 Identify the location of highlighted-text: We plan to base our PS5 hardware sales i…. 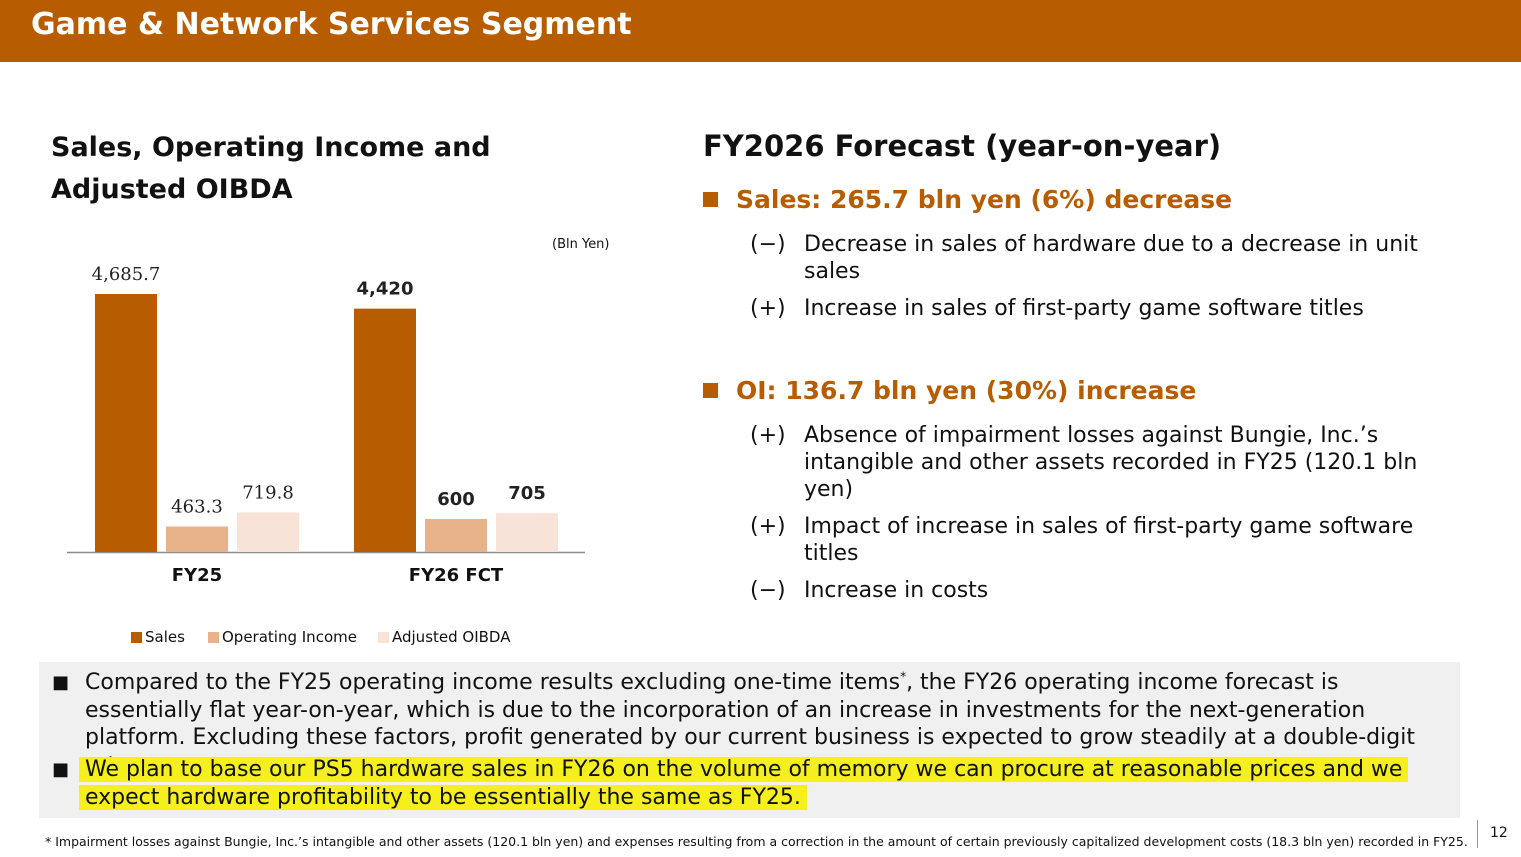
(744, 769).